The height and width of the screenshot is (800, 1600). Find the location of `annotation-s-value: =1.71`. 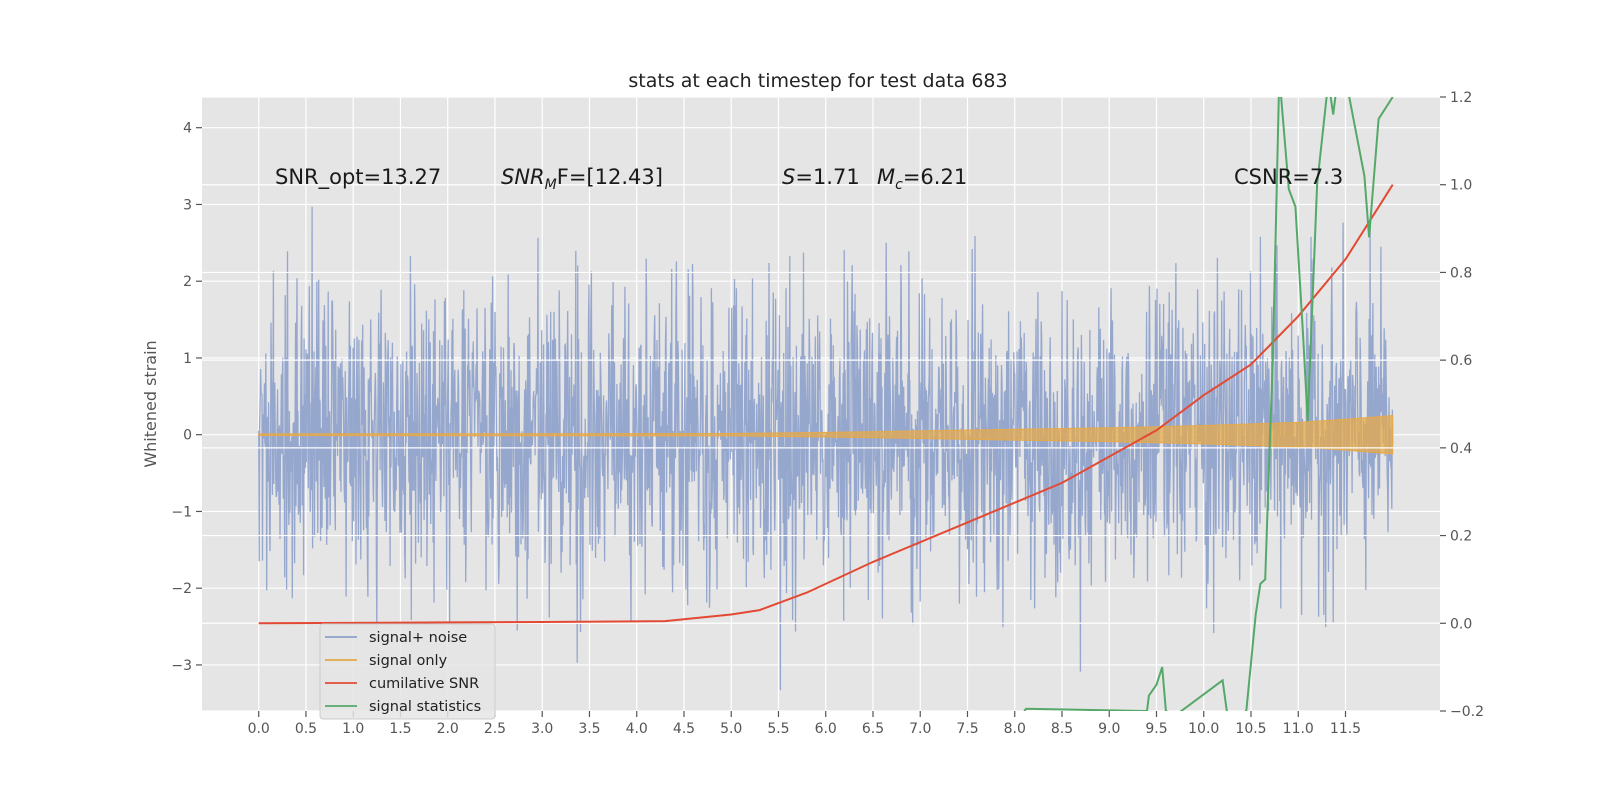

annotation-s-value: =1.71 is located at coordinates (827, 177).